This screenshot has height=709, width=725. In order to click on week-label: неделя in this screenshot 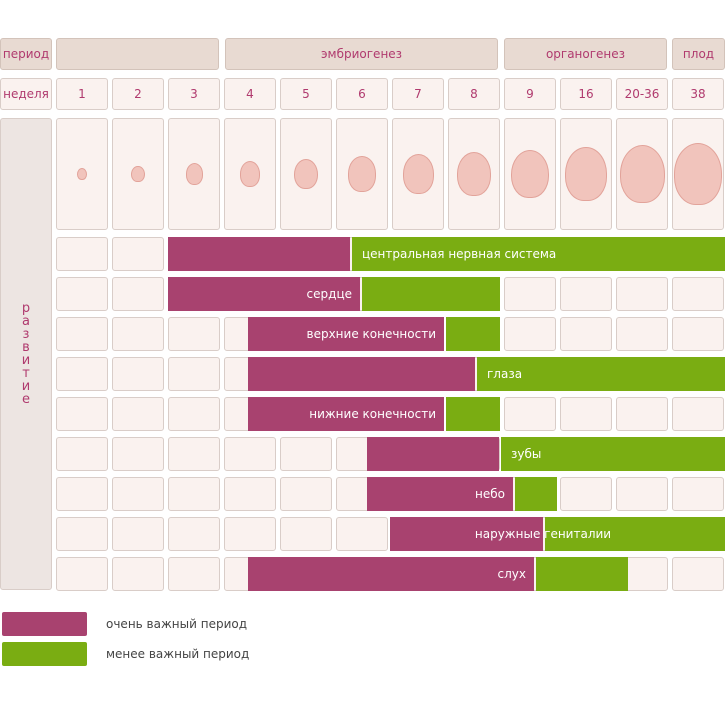, I will do `click(26, 94)`.